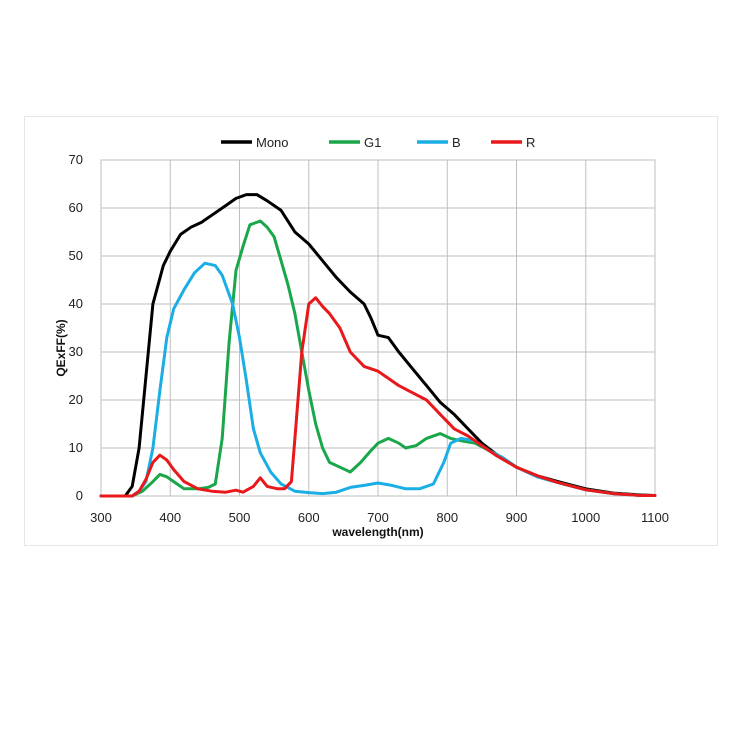  What do you see at coordinates (377, 532) in the screenshot?
I see `x-axis-title: wavelength(nm)` at bounding box center [377, 532].